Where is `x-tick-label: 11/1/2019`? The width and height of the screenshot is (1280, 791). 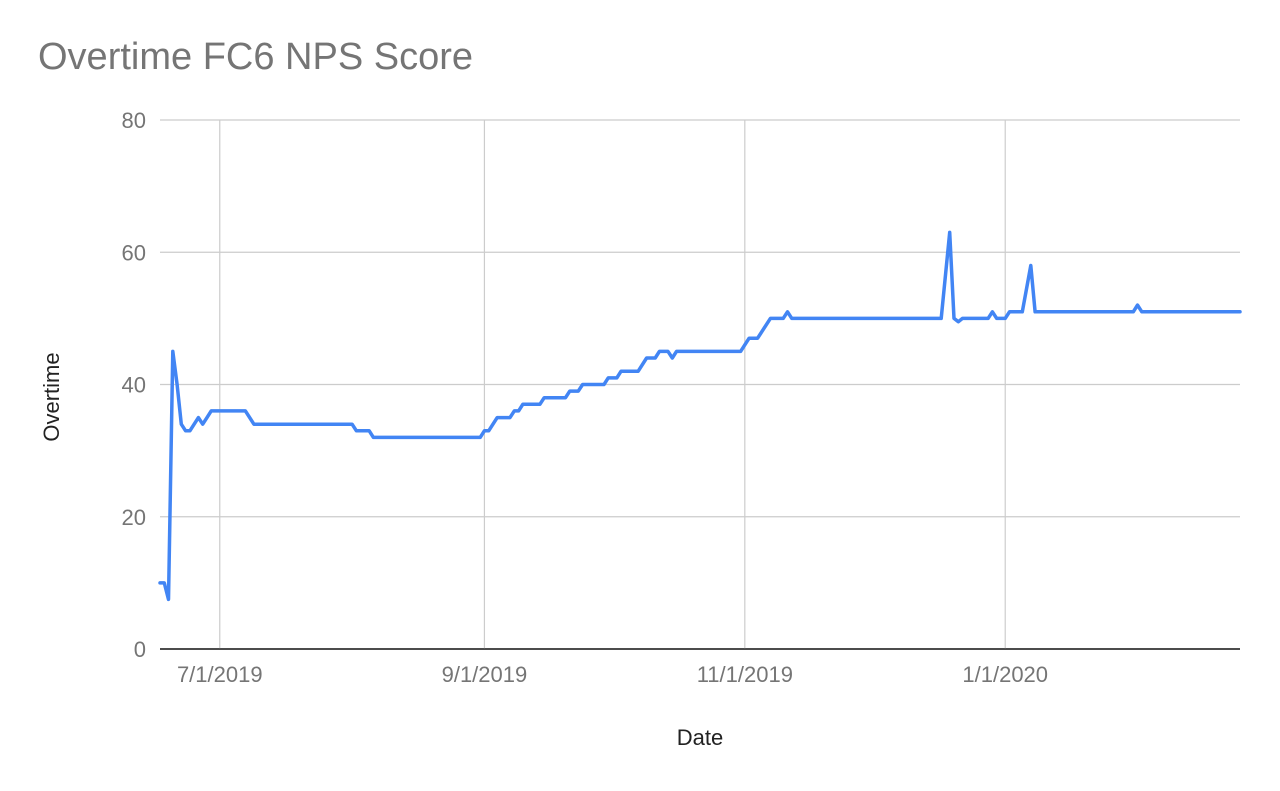 x-tick-label: 11/1/2019 is located at coordinates (745, 674).